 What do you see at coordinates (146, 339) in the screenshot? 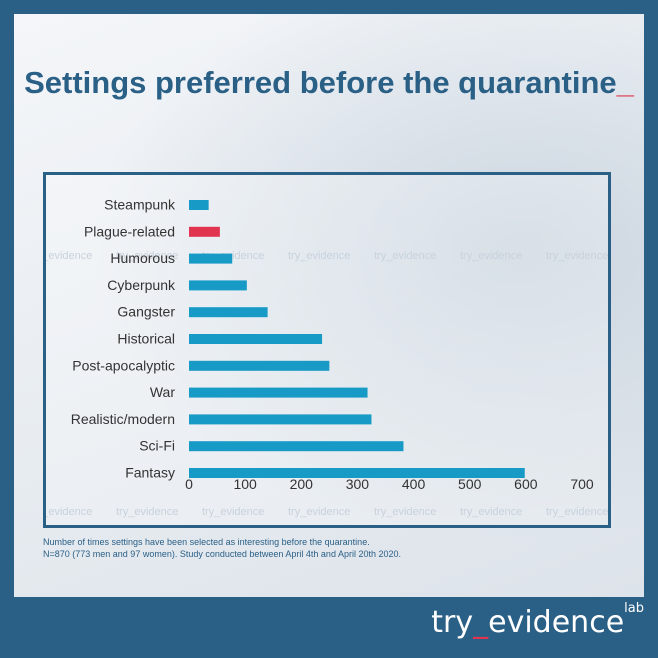
I see `category-label: Historical` at bounding box center [146, 339].